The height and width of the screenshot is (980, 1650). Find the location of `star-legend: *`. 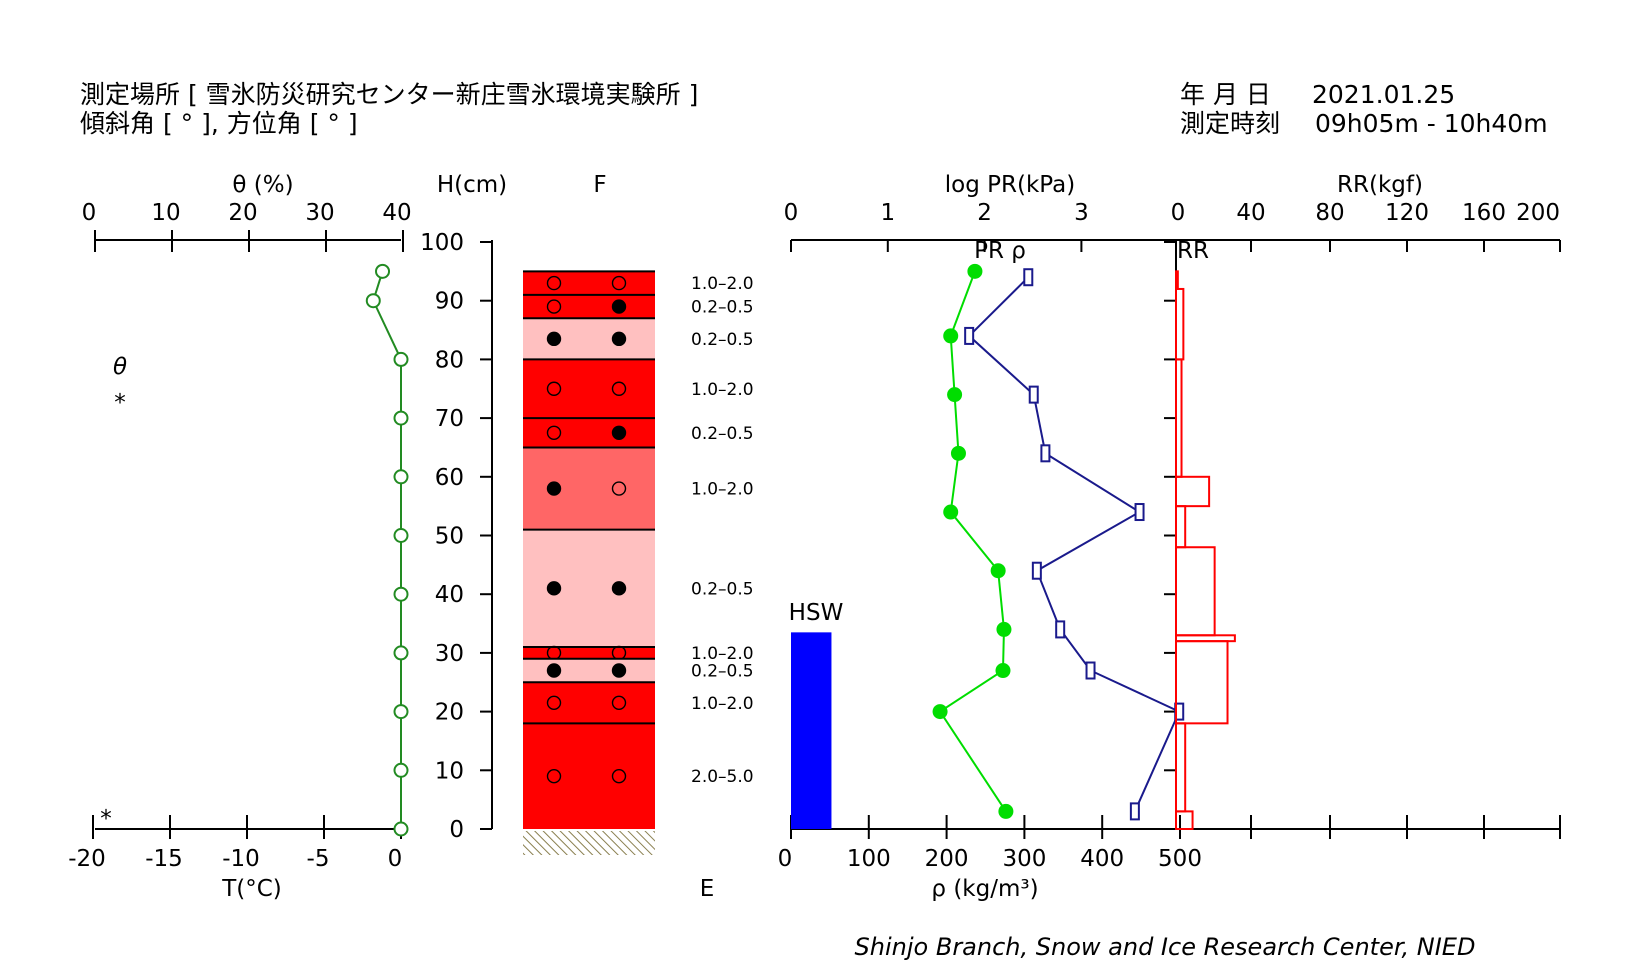

star-legend: * is located at coordinates (120, 403).